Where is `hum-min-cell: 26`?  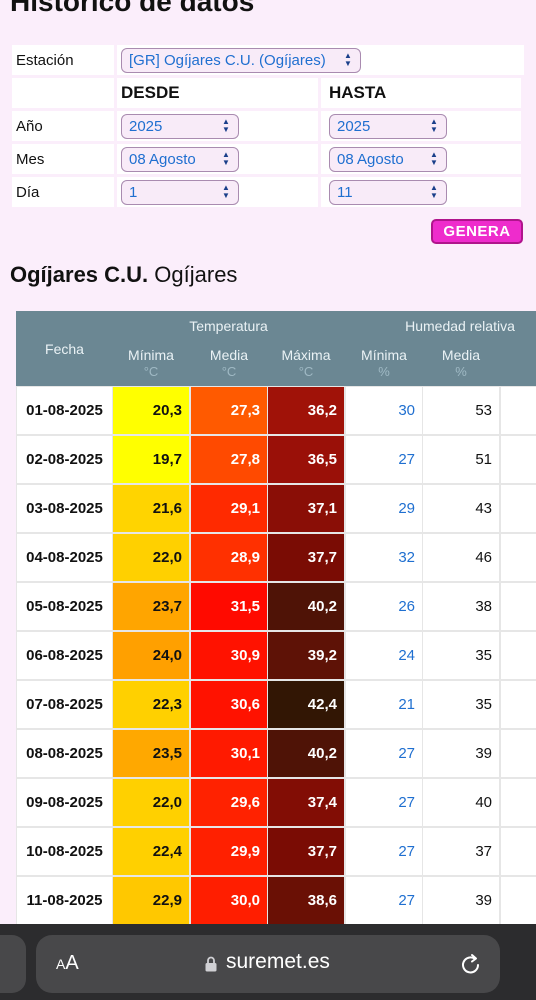 hum-min-cell: 26 is located at coordinates (384, 606).